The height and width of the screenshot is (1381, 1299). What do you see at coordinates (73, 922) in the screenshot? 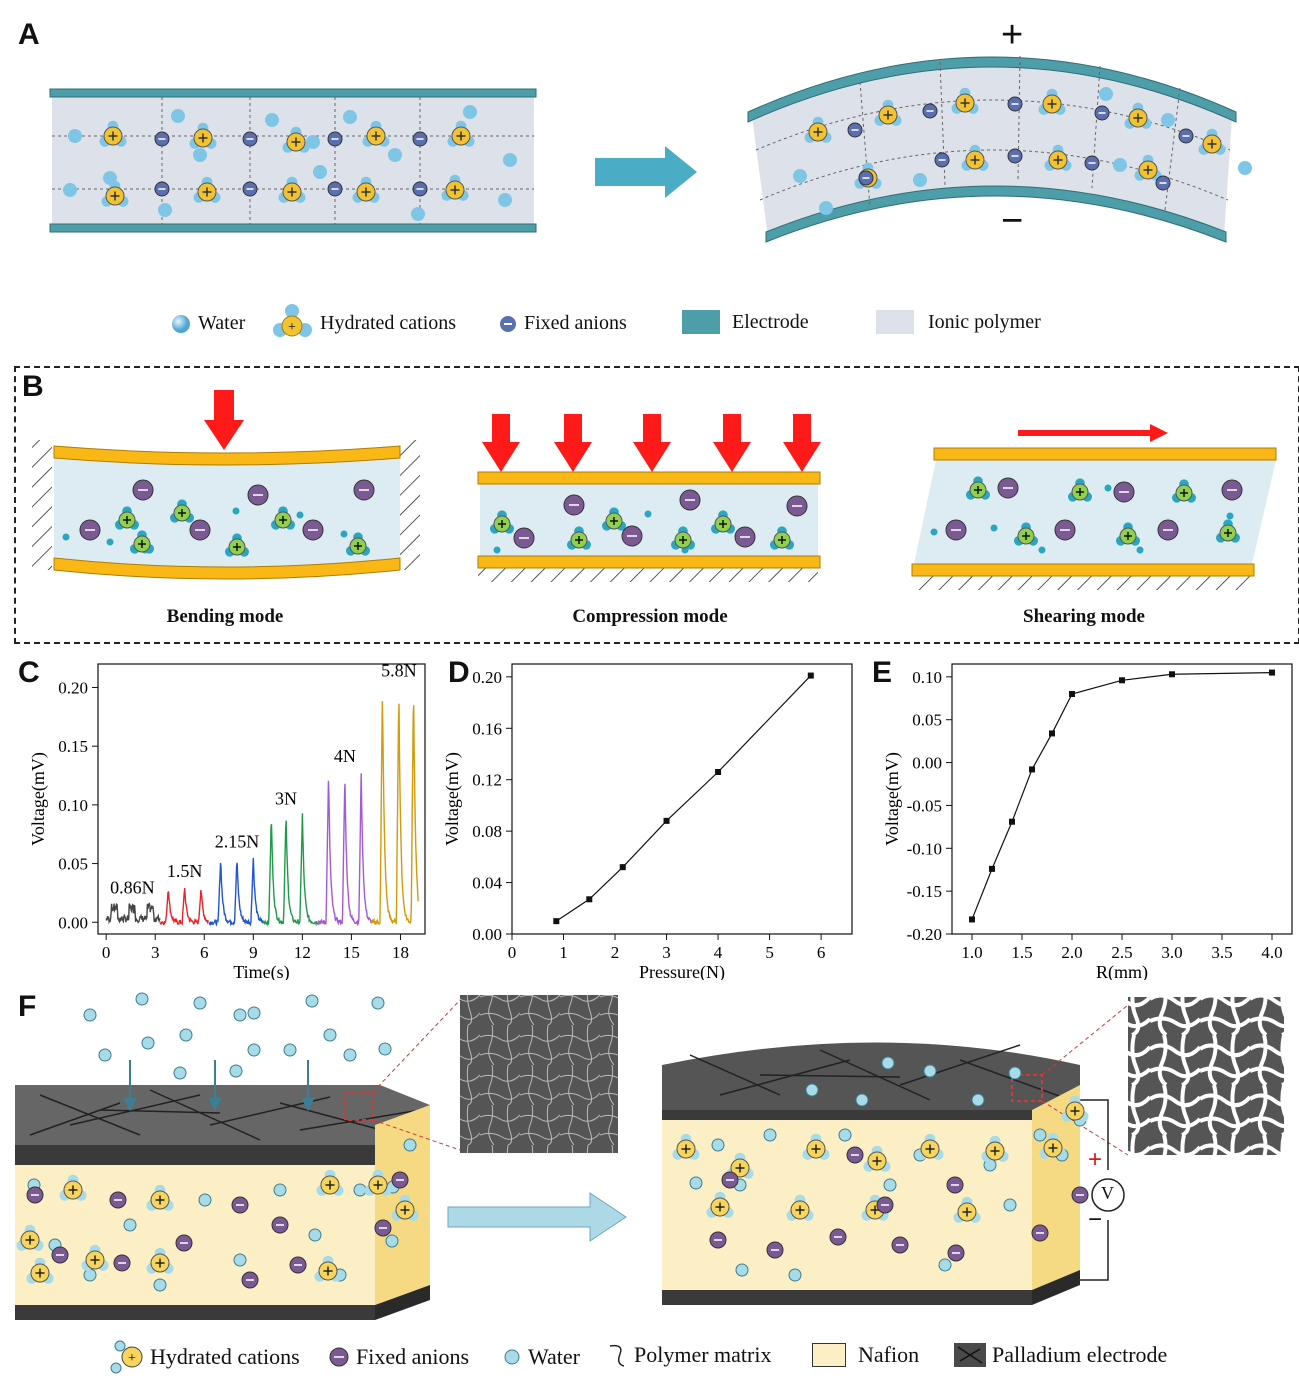
I see `chart-c-ytick-label: 0.00` at bounding box center [73, 922].